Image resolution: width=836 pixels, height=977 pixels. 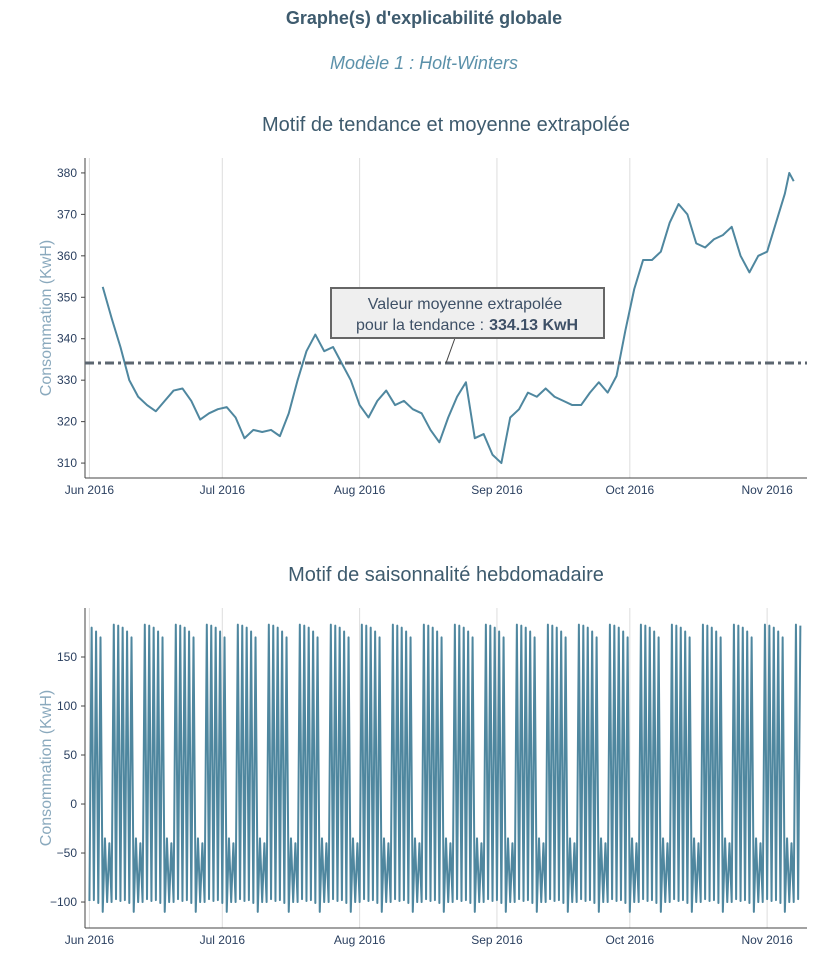 What do you see at coordinates (67, 297) in the screenshot?
I see `y-tick-label: 350` at bounding box center [67, 297].